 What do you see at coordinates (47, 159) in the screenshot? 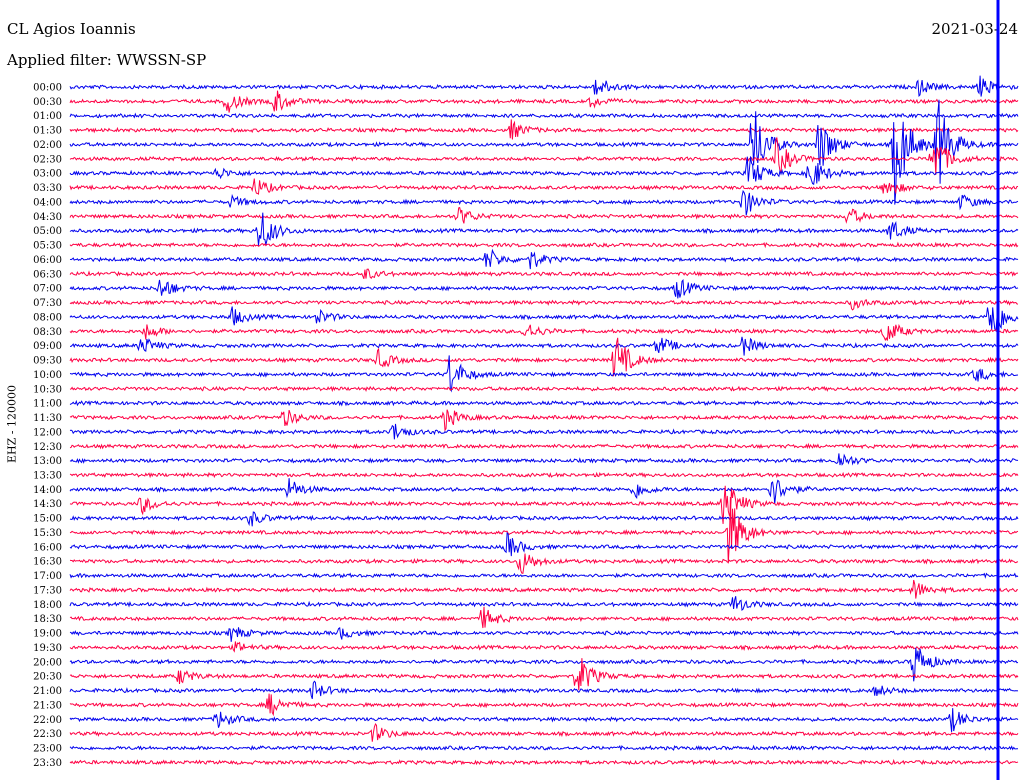
I see `time-tick-label: 02:30` at bounding box center [47, 159].